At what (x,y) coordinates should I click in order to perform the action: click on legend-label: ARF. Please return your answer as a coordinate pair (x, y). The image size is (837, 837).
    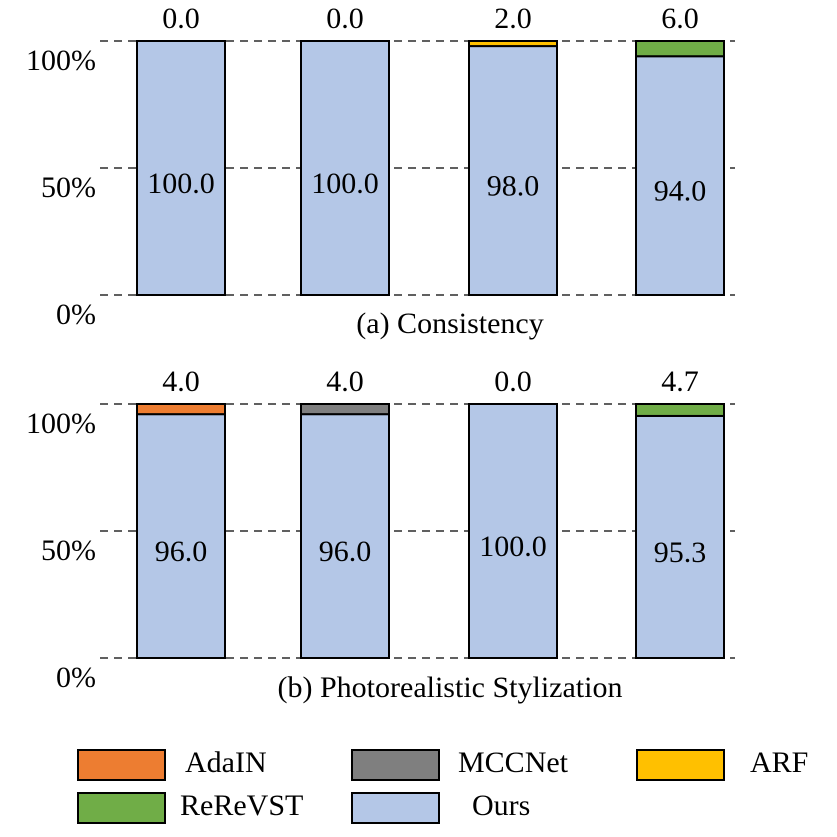
    Looking at the image, I should click on (779, 762).